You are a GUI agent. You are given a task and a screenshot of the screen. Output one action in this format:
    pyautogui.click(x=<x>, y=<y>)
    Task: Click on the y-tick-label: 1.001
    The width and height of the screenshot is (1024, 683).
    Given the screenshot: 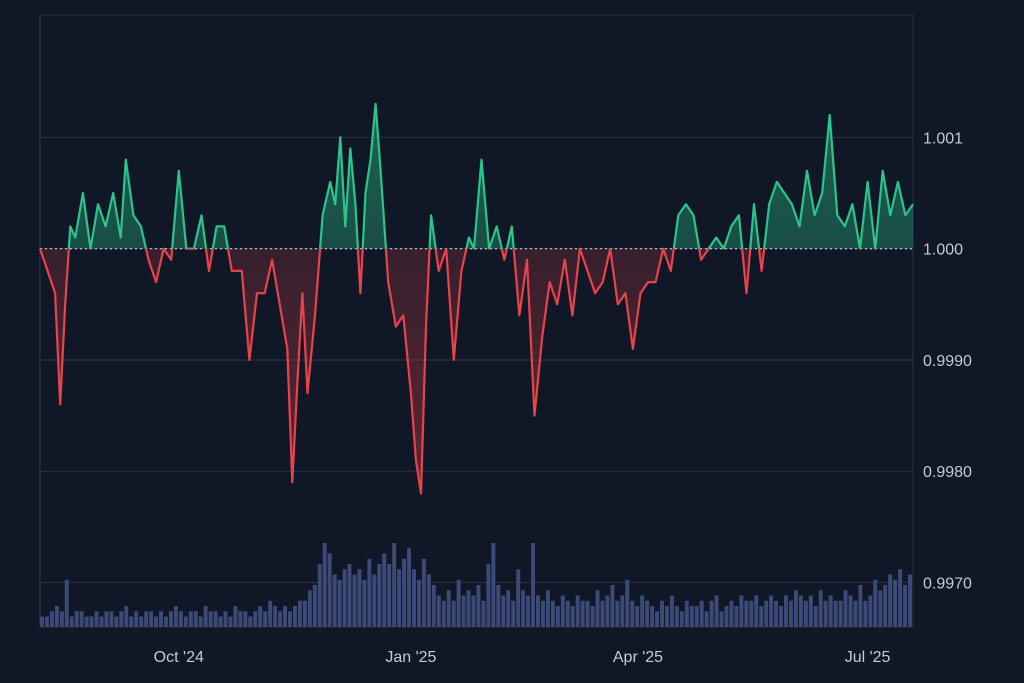 What is the action you would take?
    pyautogui.click(x=943, y=138)
    